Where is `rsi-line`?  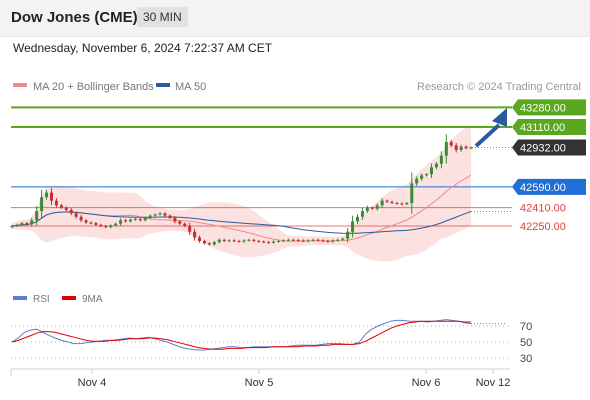 rsi-line is located at coordinates (241, 335).